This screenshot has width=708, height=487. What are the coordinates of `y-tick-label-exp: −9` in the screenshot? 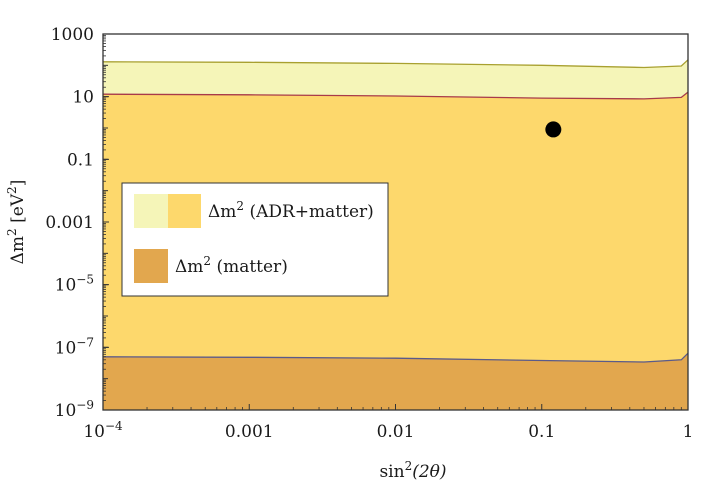 It's located at (85, 405).